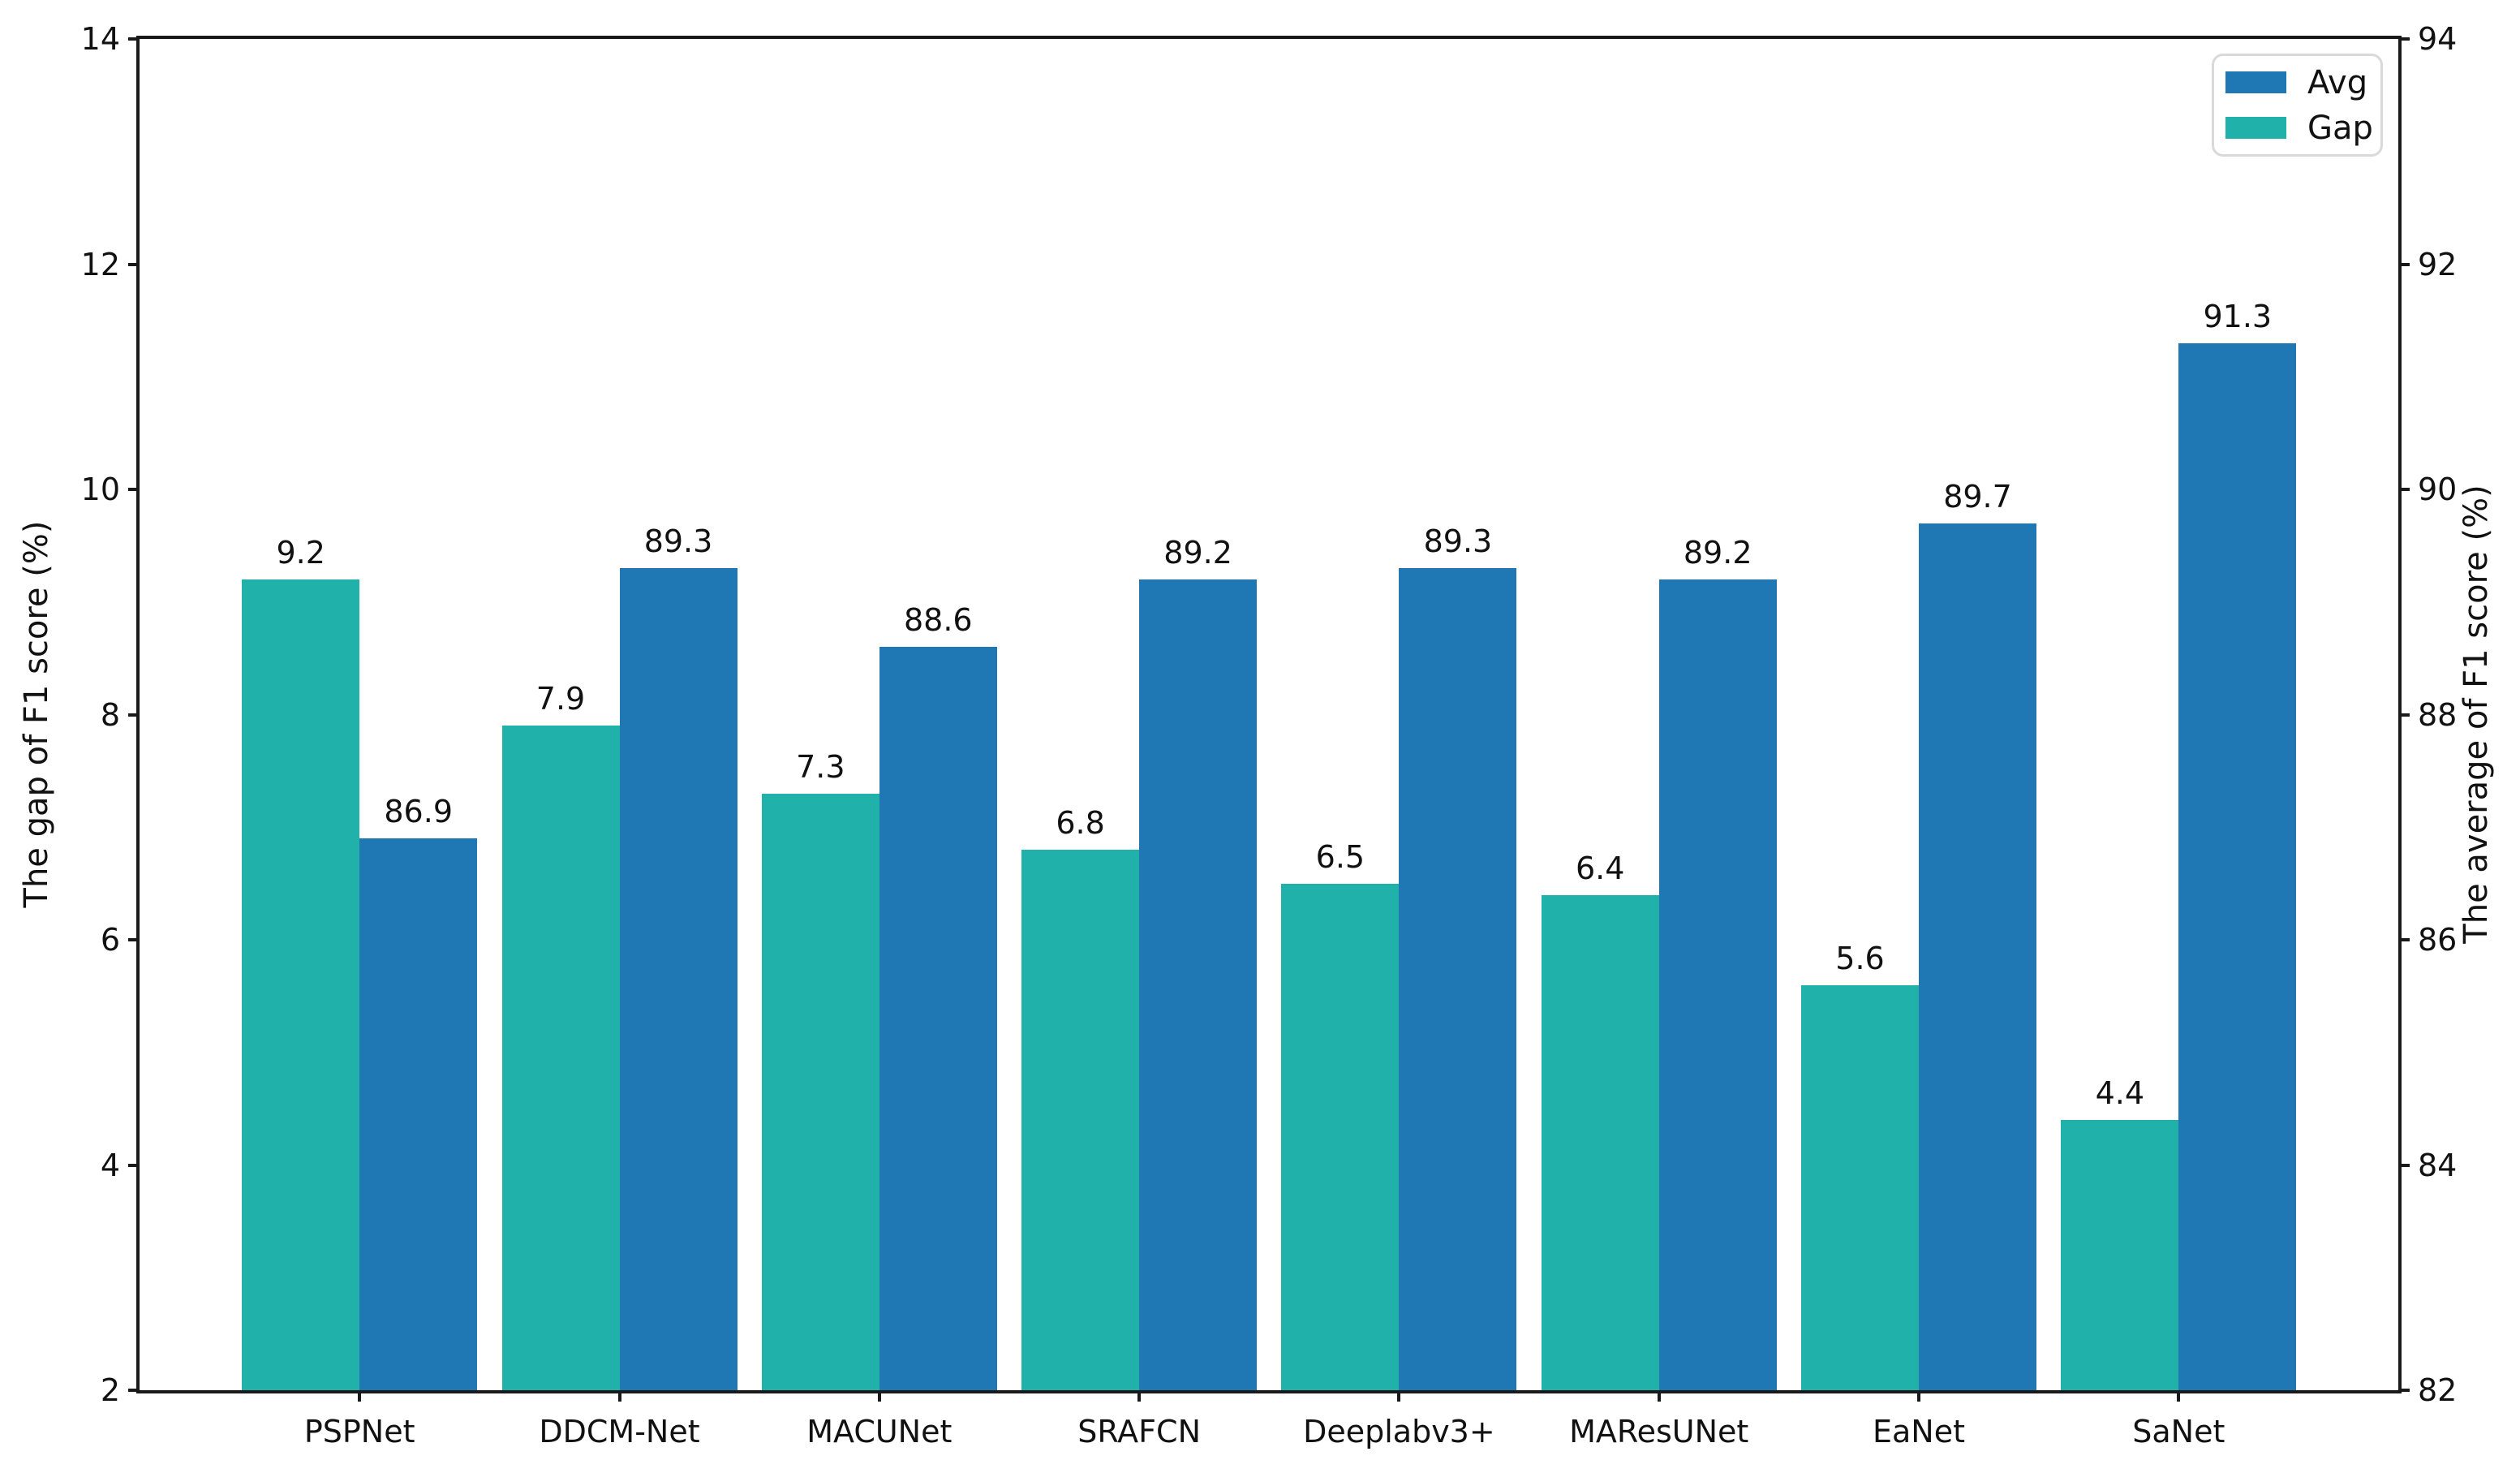  What do you see at coordinates (360, 1396) in the screenshot?
I see `x-tick-pspnet` at bounding box center [360, 1396].